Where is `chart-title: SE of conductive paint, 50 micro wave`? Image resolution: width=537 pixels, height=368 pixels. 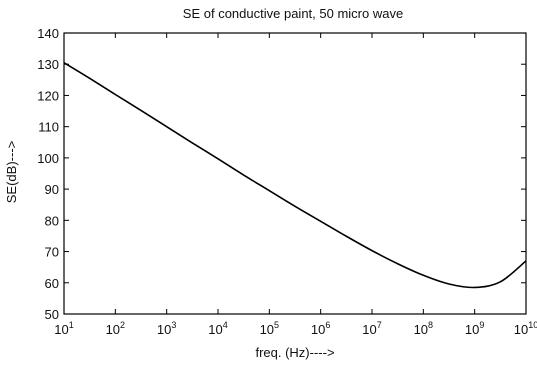 chart-title: SE of conductive paint, 50 micro wave is located at coordinates (293, 13).